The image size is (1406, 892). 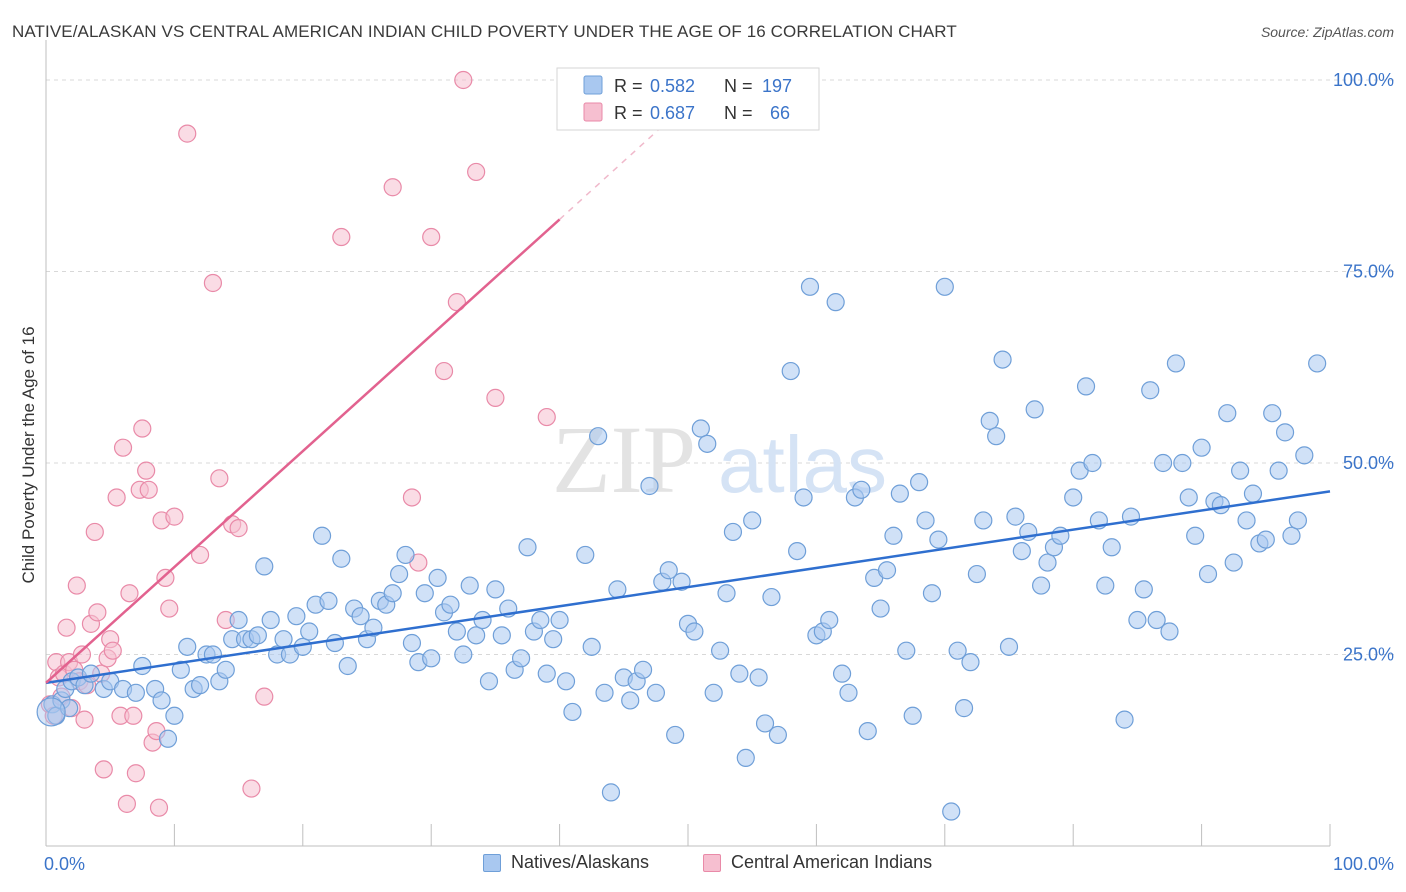 I want to click on bottom-legend-item-natives: Natives/Alaskans, so click(x=566, y=862).